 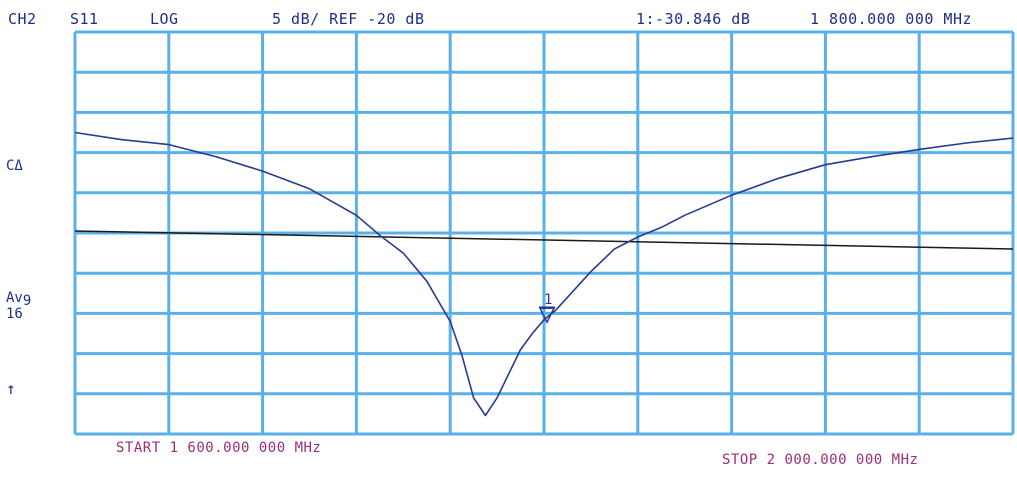 What do you see at coordinates (891, 19) in the screenshot?
I see `marker-frequency: 1 800.000 000 MHz` at bounding box center [891, 19].